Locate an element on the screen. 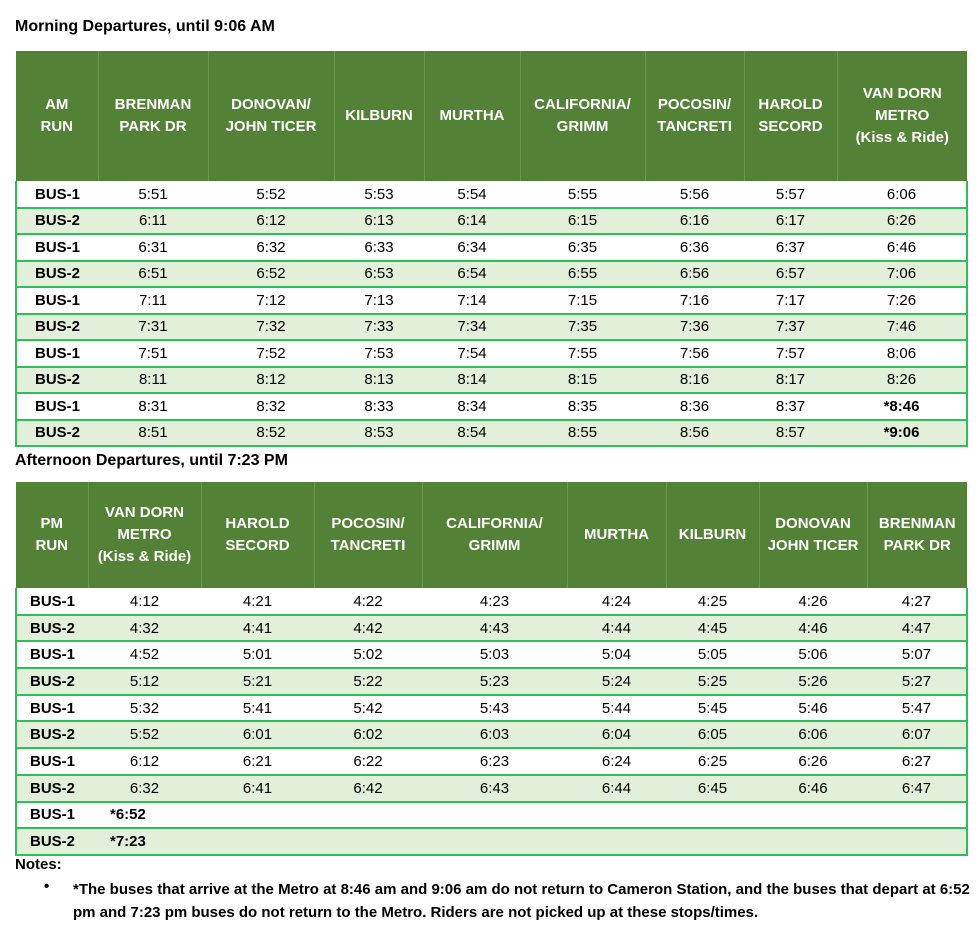 This screenshot has height=936, width=980. table-row: BUS-2 *7:23 is located at coordinates (491, 841).